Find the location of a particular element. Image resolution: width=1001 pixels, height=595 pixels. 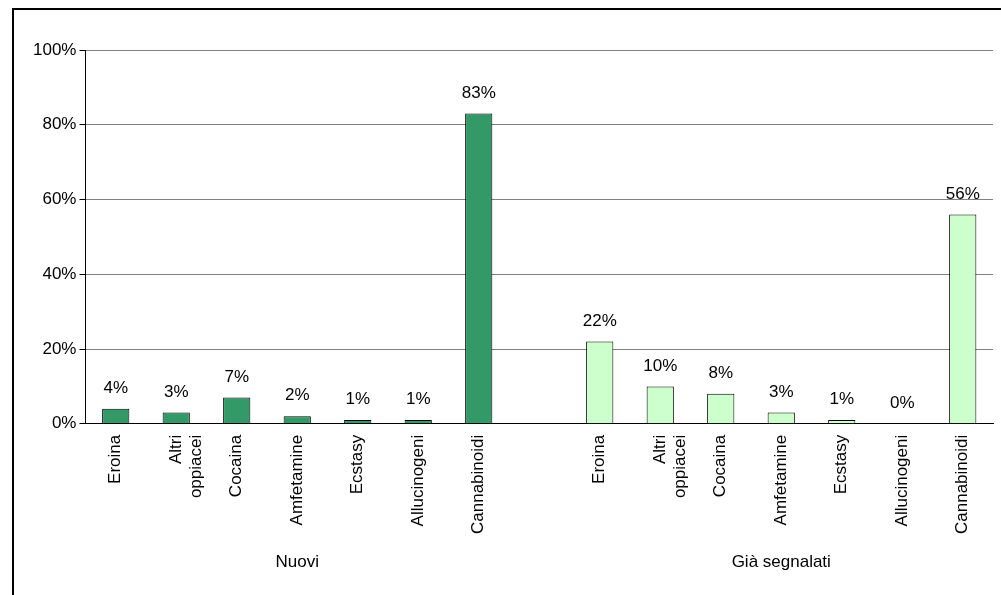

y-tick-label: 40% is located at coordinates (59, 273).